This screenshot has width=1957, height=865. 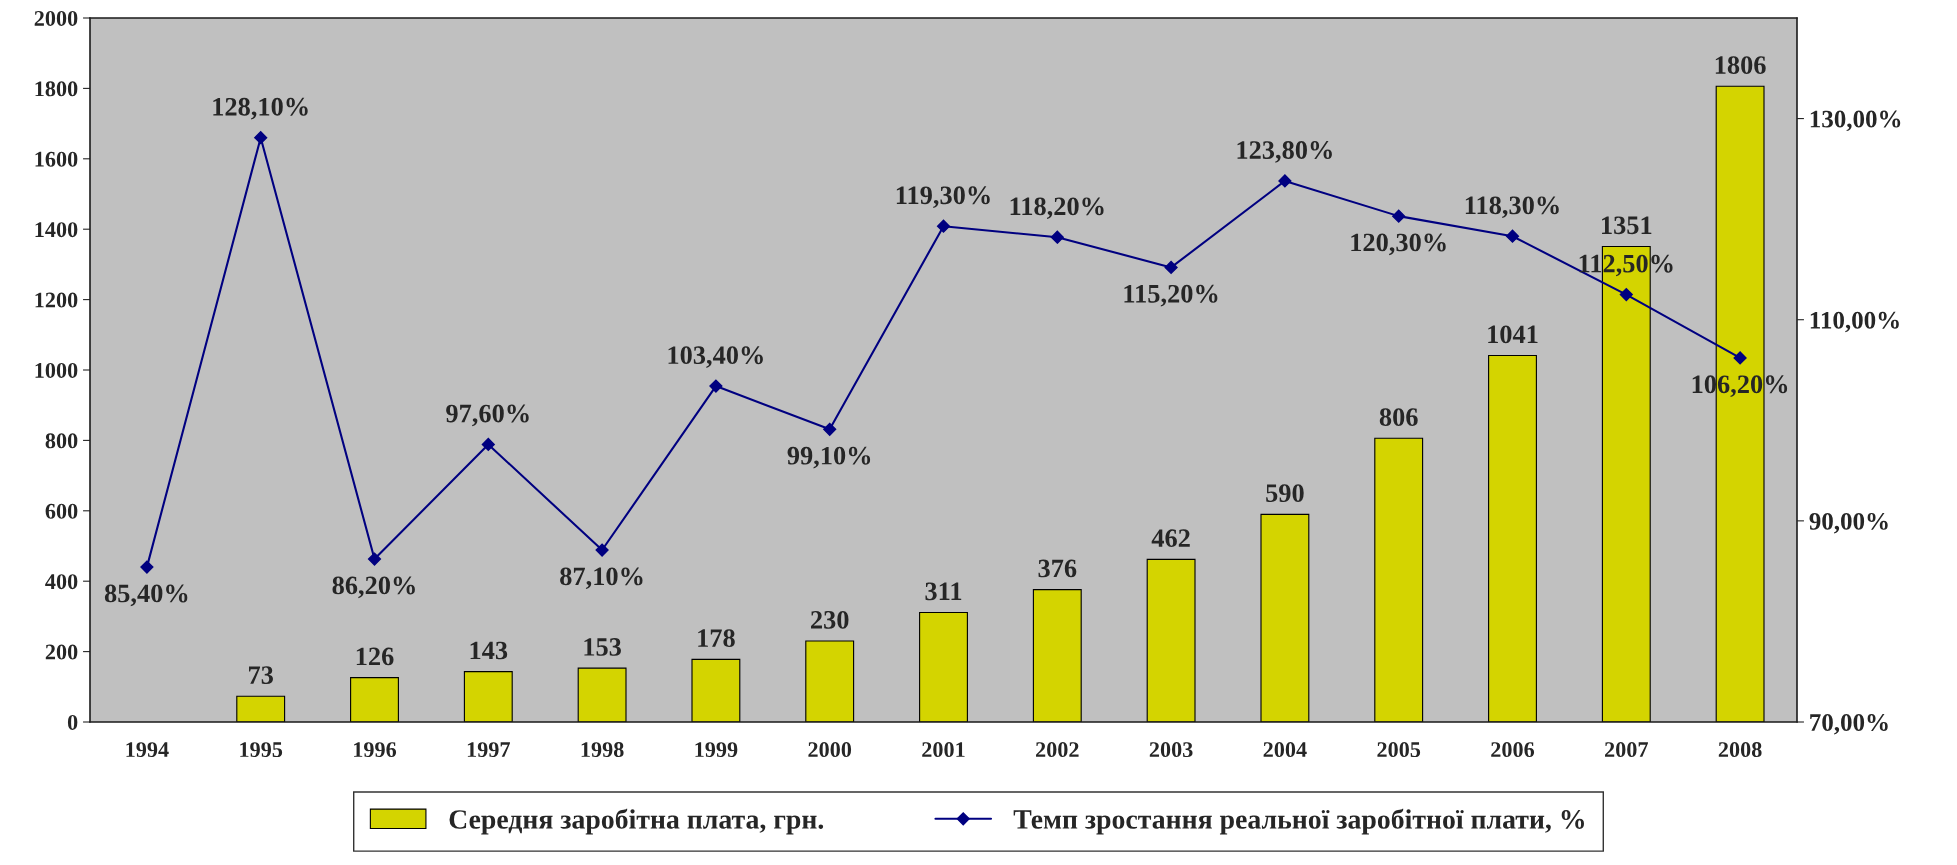 I want to click on x-tick-label: 1998, so click(x=602, y=750).